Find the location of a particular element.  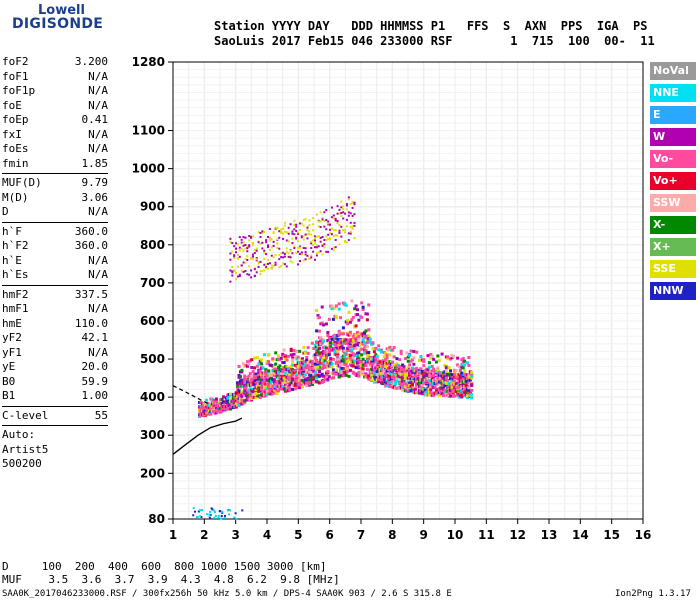

param-row: fxI N/A is located at coordinates (55, 135).